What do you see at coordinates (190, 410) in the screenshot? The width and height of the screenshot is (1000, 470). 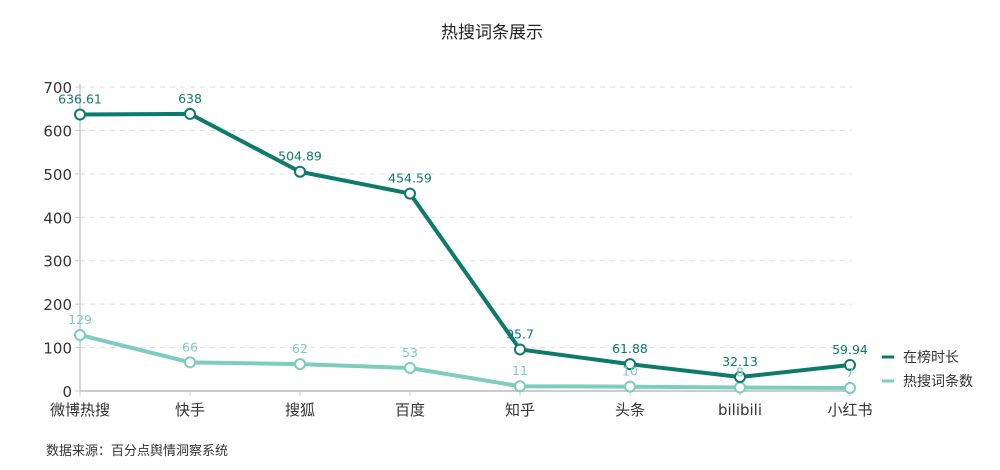 I see `x-category-label: 快手` at bounding box center [190, 410].